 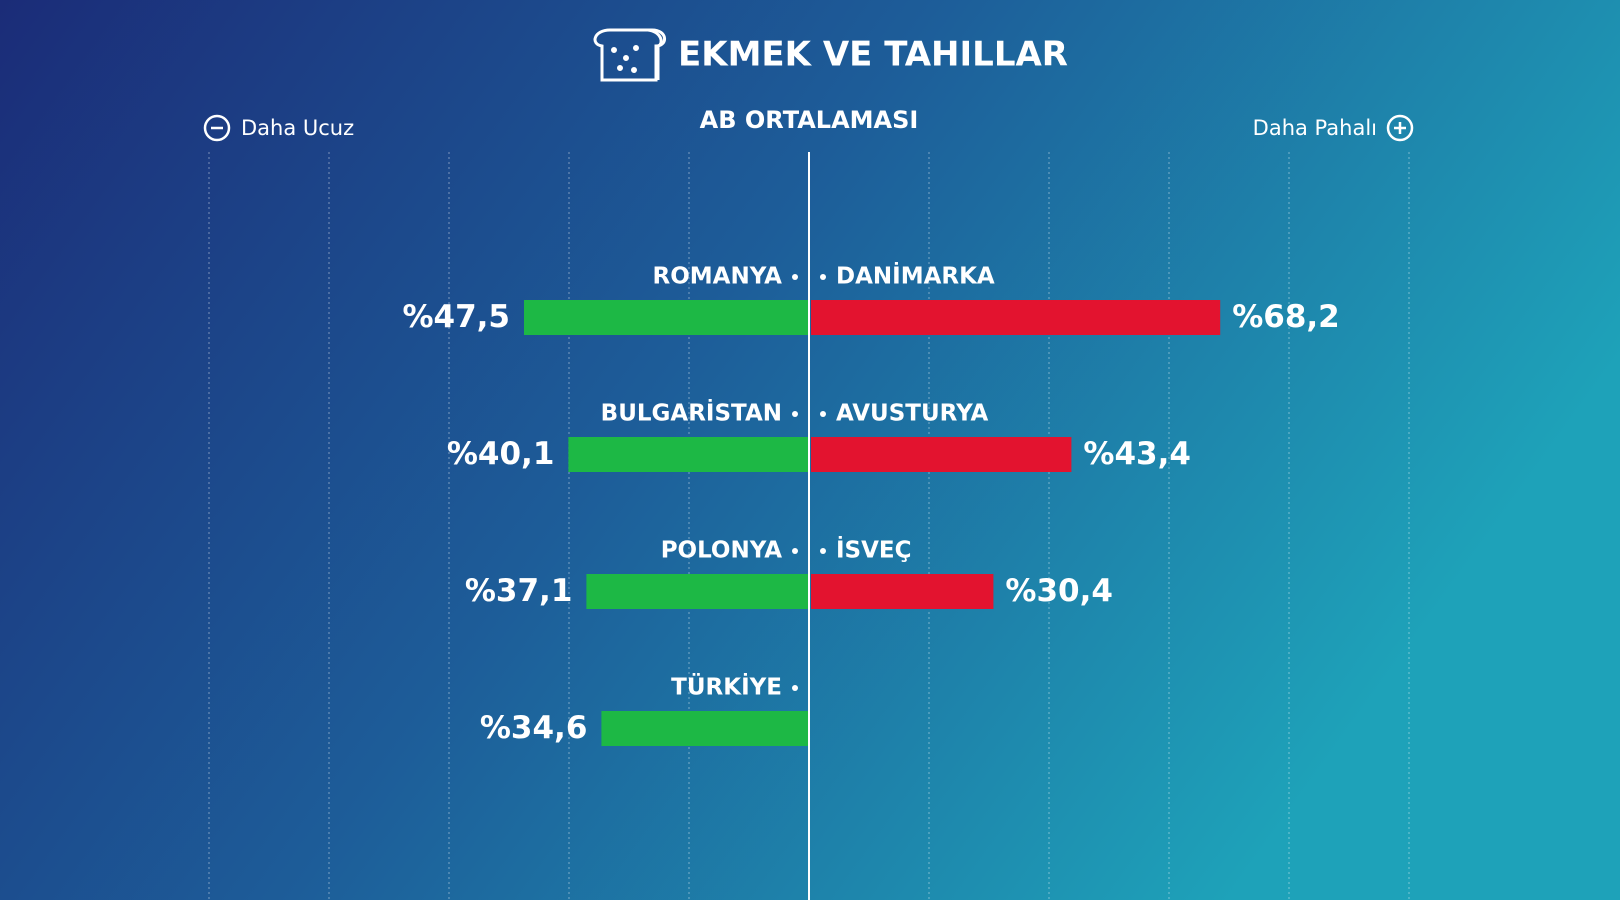 I want to click on category-label: TÜRKİYE, so click(x=726, y=687).